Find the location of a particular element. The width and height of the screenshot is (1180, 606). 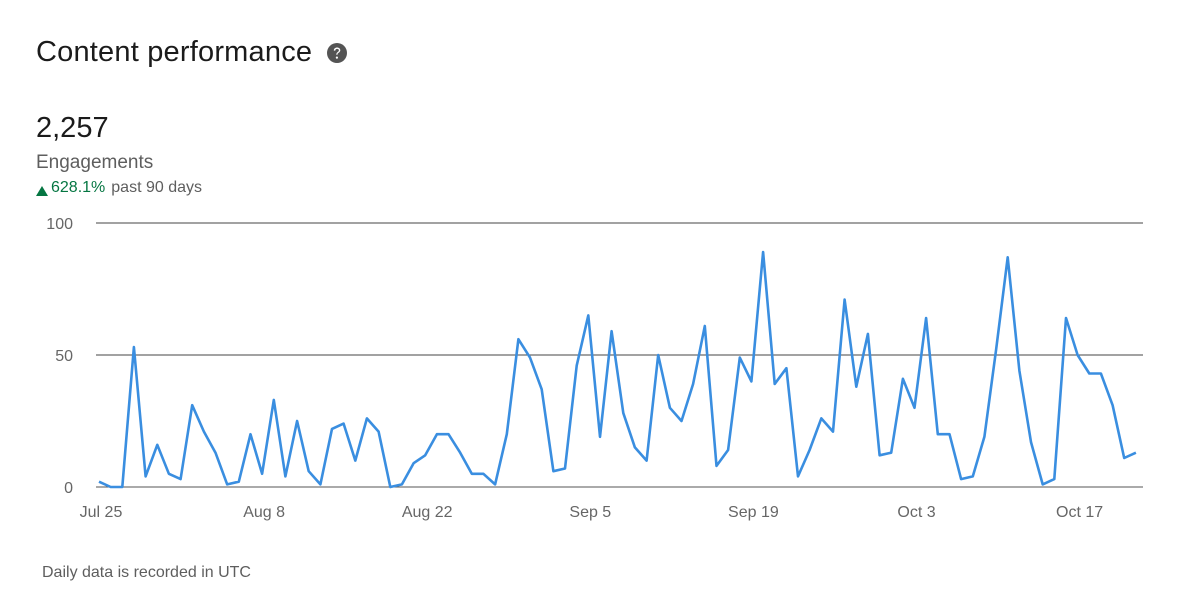

page-title: Content performance is located at coordinates (174, 52).